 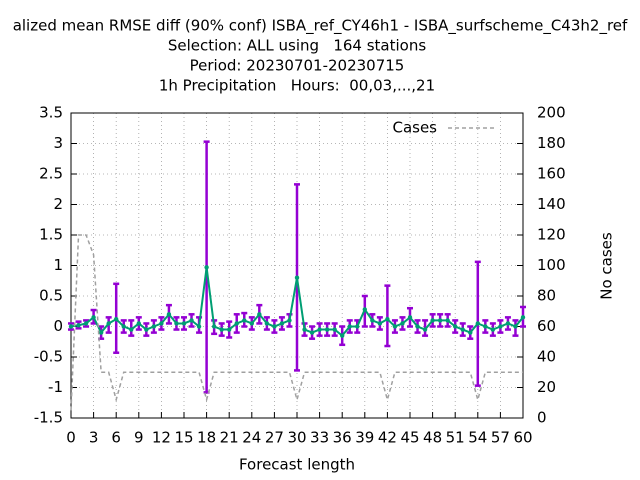 I want to click on y2-axis-label: No cases, so click(x=607, y=266).